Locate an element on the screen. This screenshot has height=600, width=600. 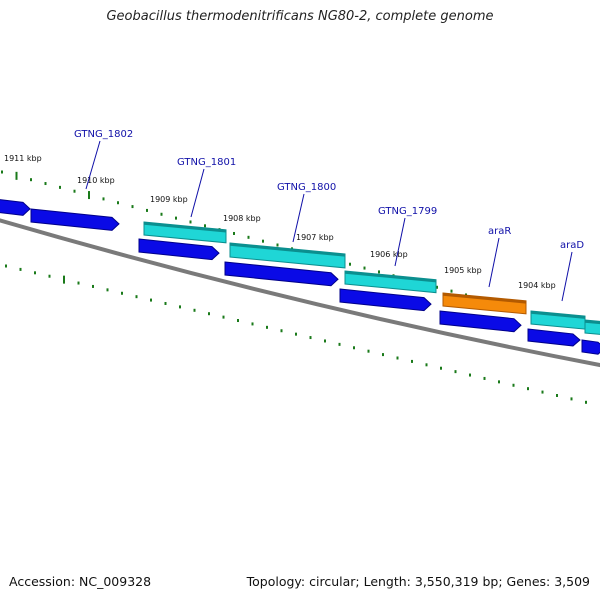
kbp-label: 1907 kbp is located at coordinates (315, 237).